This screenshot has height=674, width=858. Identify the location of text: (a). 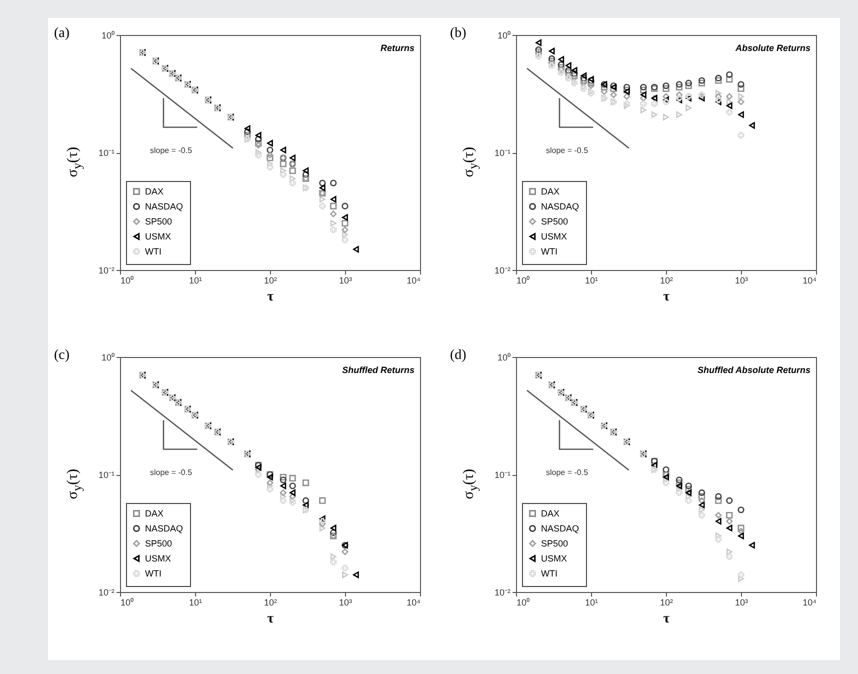
(62, 34).